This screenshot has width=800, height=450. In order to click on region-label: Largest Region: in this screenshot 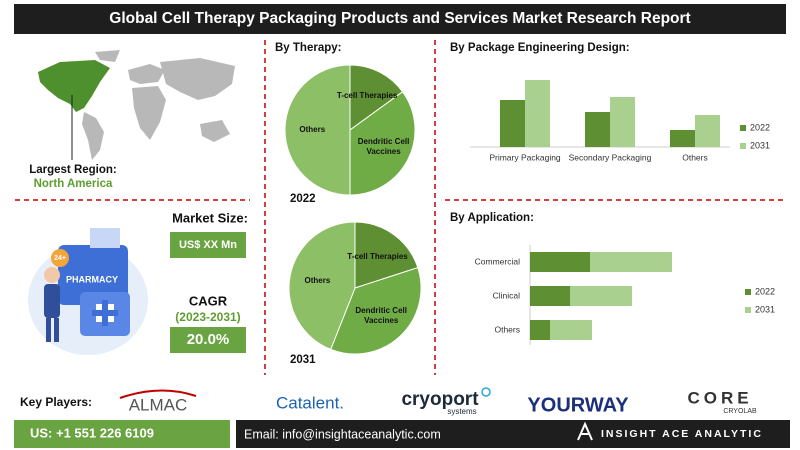, I will do `click(73, 170)`.